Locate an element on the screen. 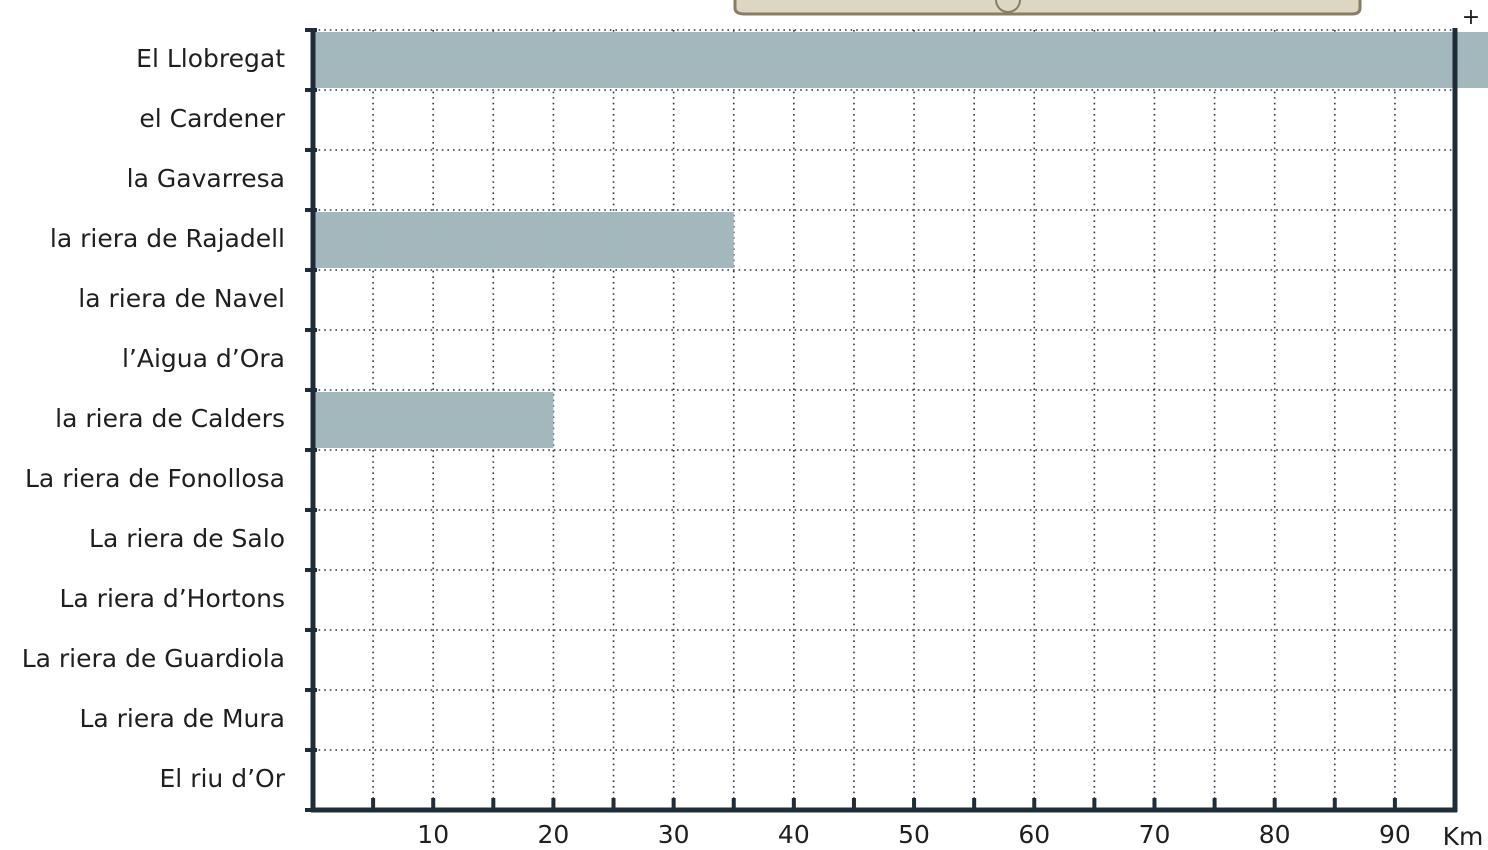 This screenshot has height=850, width=1488. x-axis-label: Km is located at coordinates (1463, 836).